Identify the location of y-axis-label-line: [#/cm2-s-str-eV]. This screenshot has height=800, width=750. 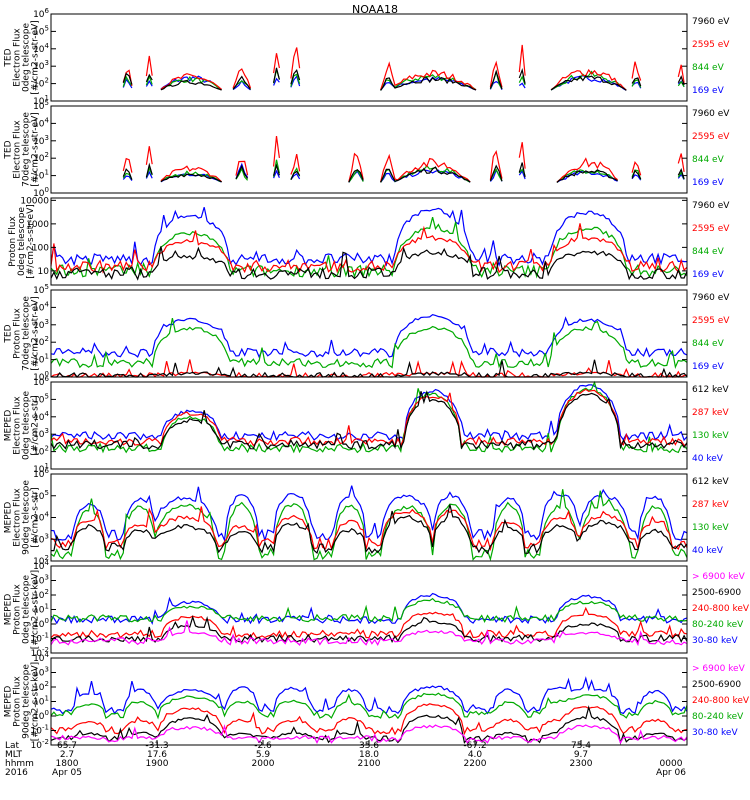
(31, 241).